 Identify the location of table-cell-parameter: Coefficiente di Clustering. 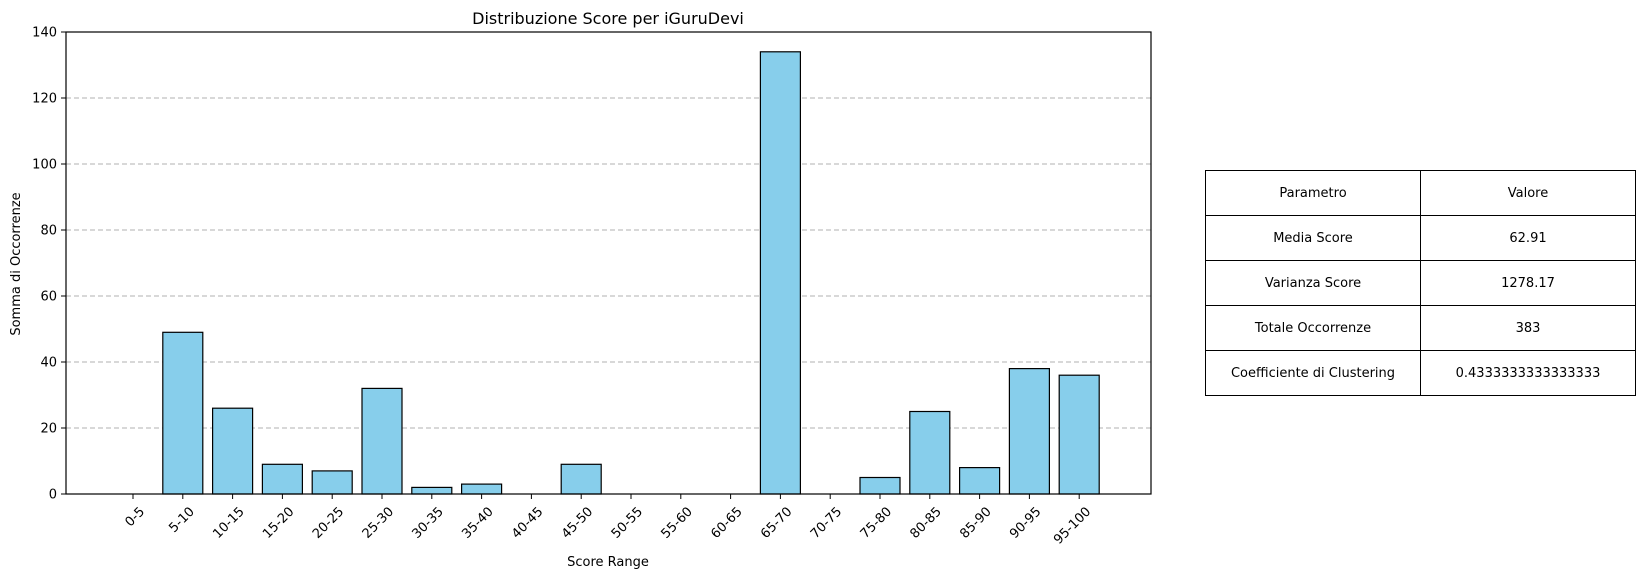
(1313, 373).